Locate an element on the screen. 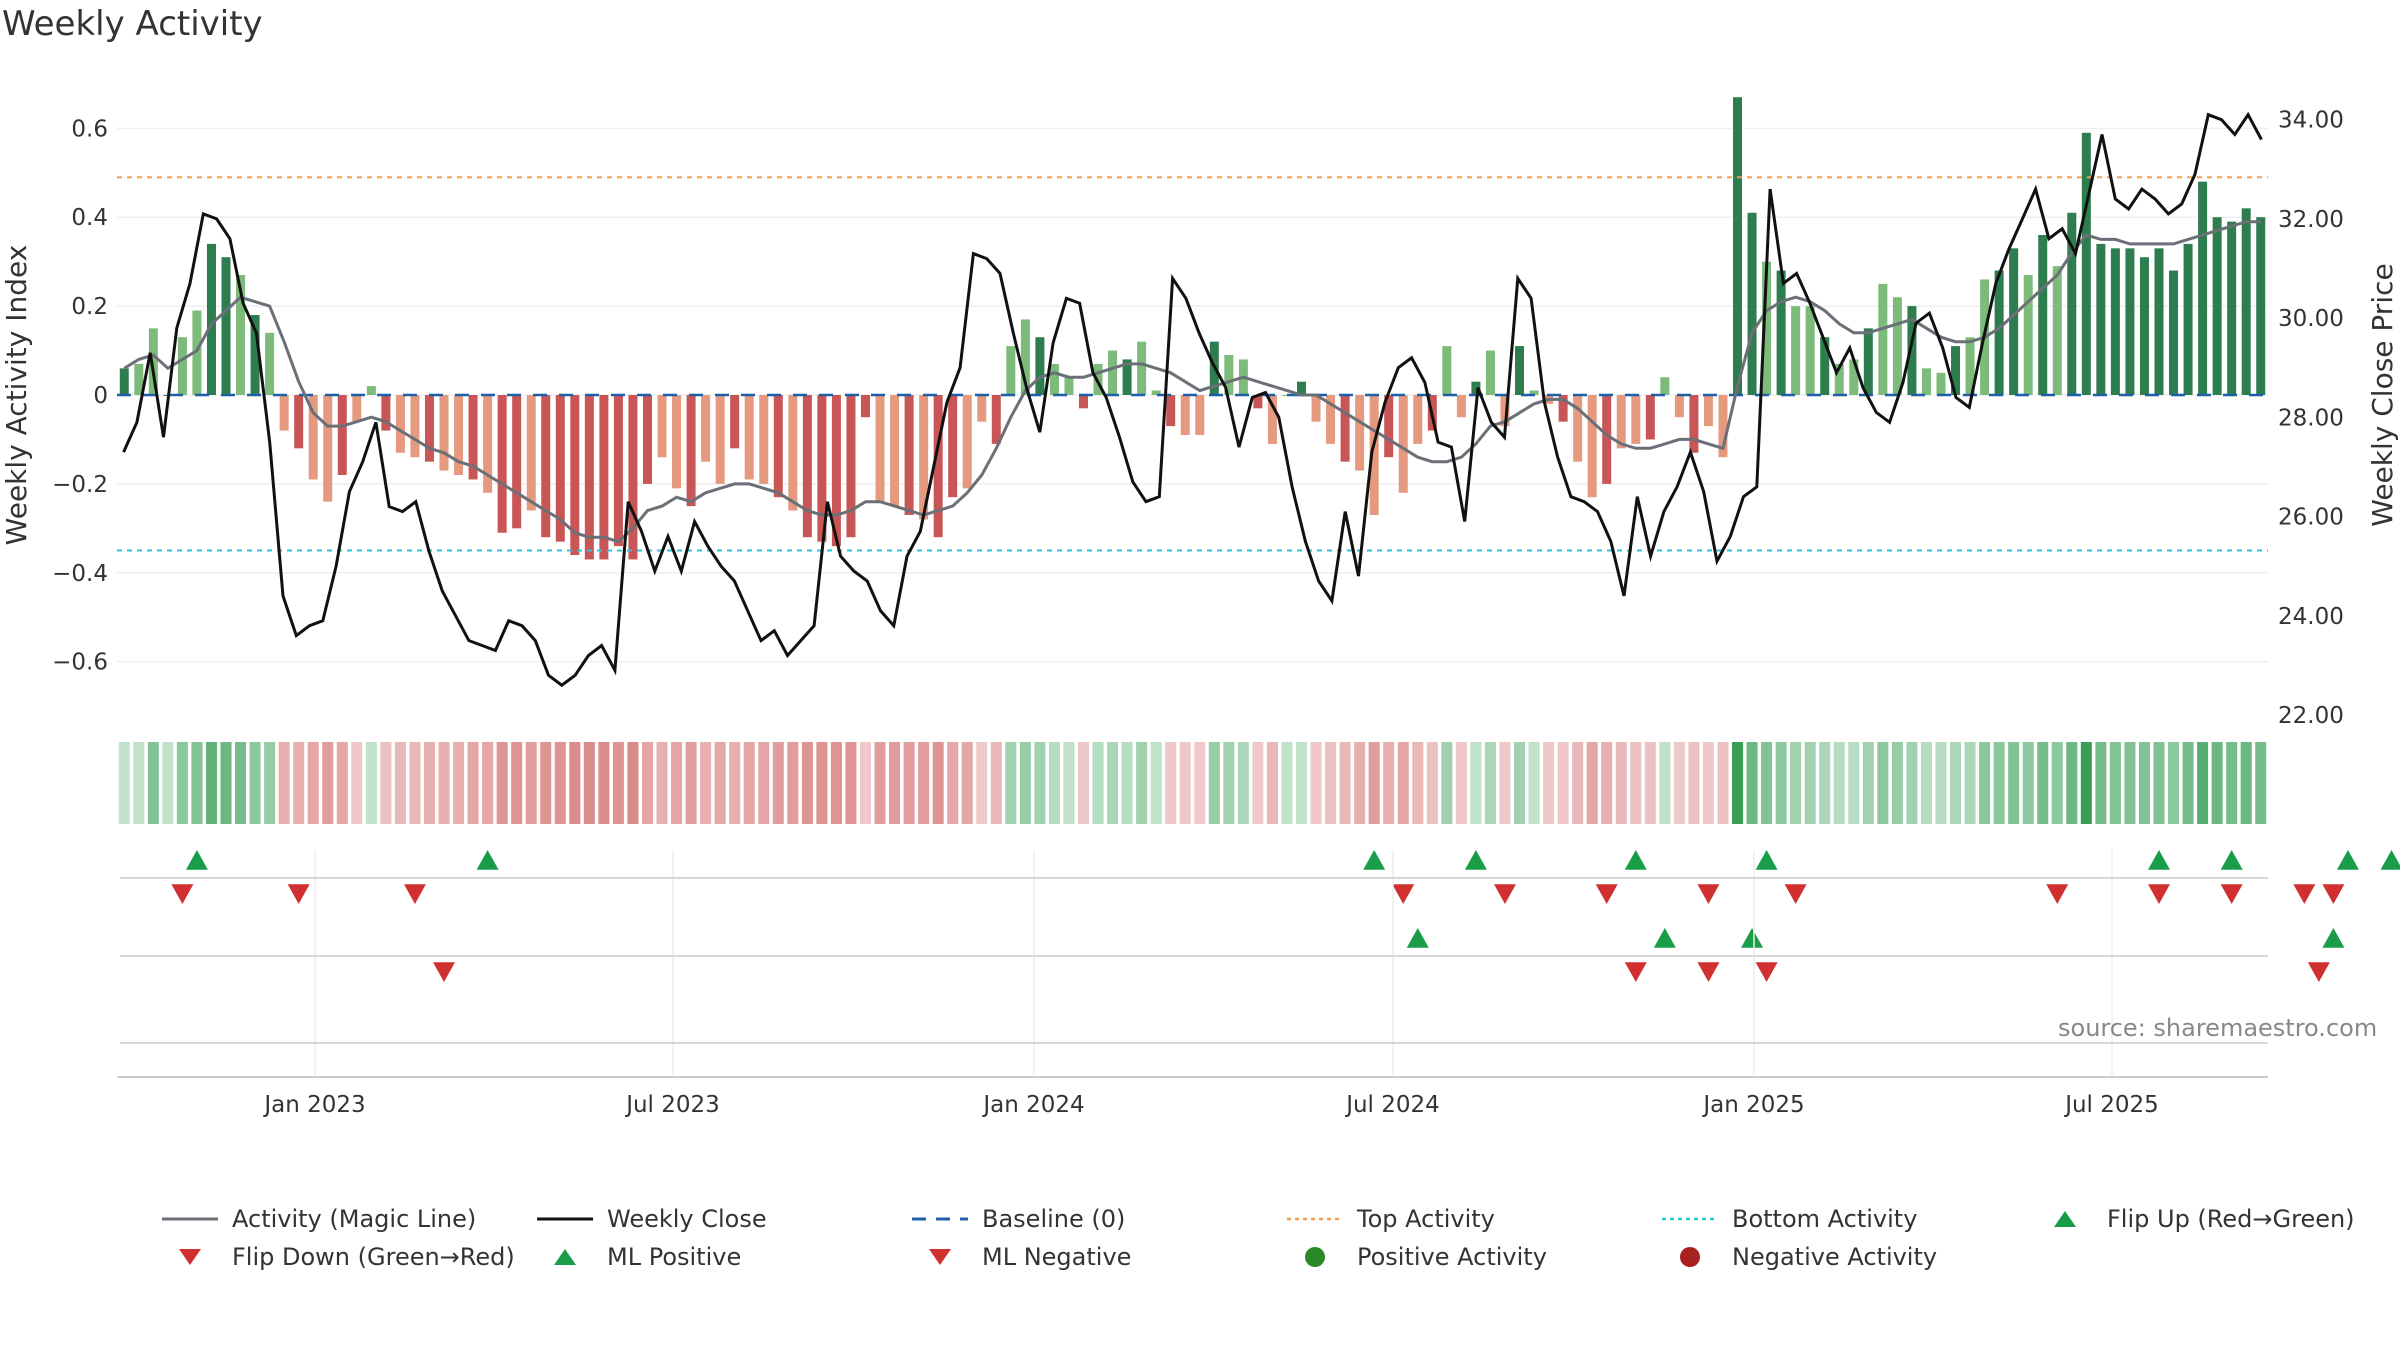 Image resolution: width=2400 pixels, height=1350 pixels. legend-item: Activity (Magic Line) is located at coordinates (318, 1219).